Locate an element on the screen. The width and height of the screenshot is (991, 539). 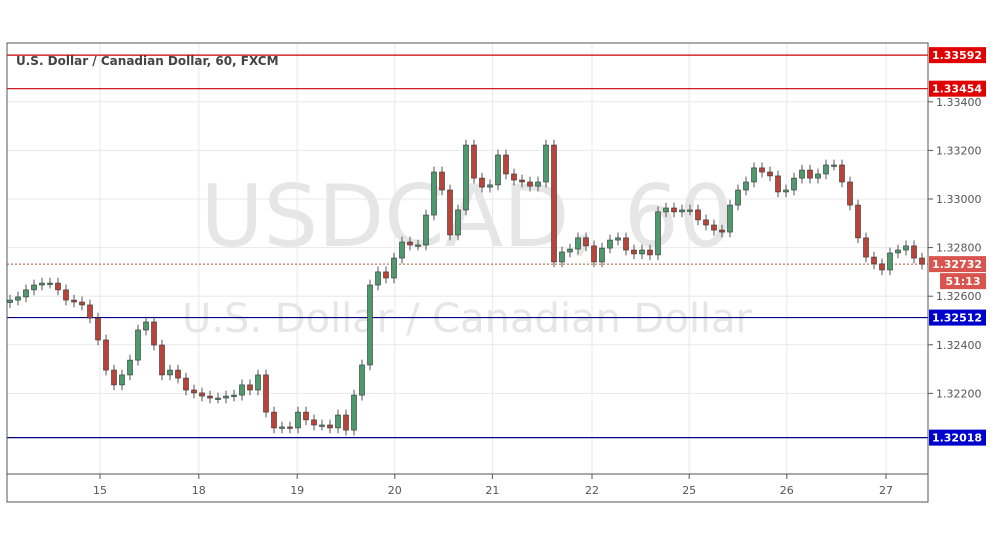
resistance-label: 1.33592 is located at coordinates (957, 55).